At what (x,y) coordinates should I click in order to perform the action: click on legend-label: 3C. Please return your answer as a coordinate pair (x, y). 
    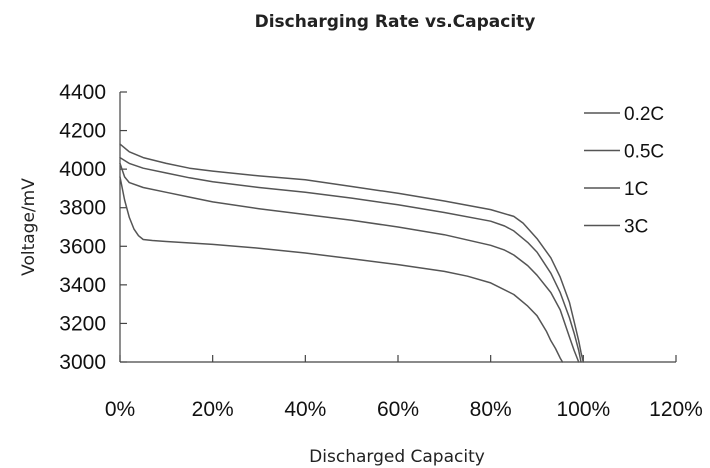
    Looking at the image, I should click on (636, 227).